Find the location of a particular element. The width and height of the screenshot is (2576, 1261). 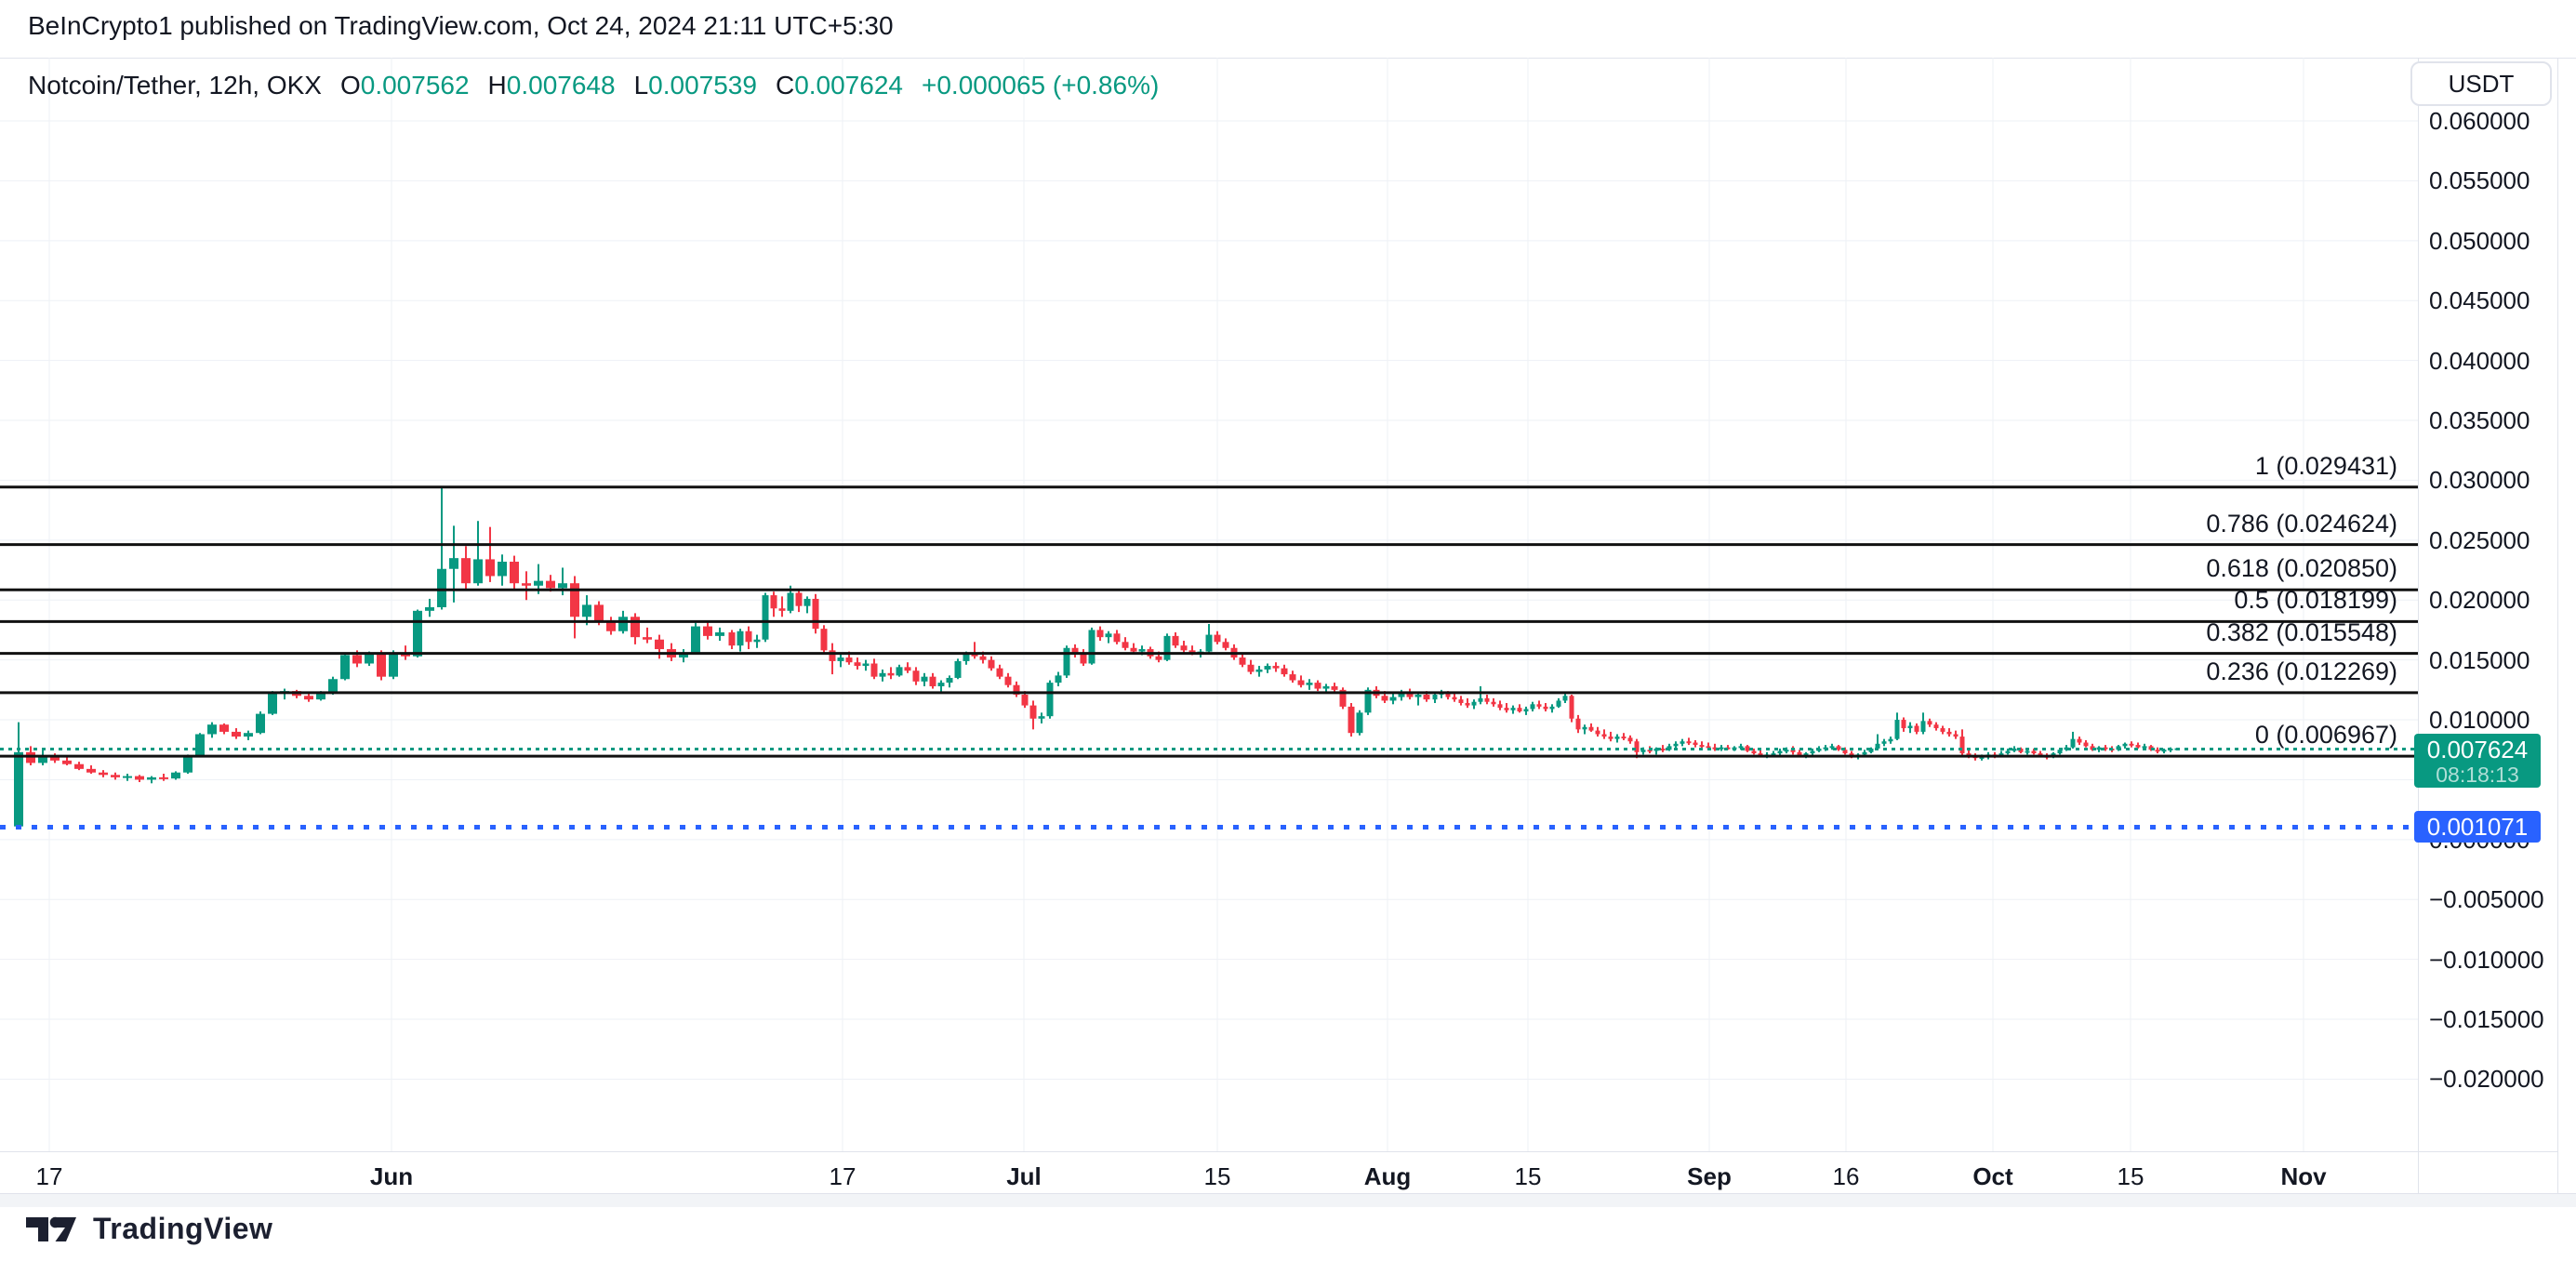

time-axis-border is located at coordinates (1278, 1151).